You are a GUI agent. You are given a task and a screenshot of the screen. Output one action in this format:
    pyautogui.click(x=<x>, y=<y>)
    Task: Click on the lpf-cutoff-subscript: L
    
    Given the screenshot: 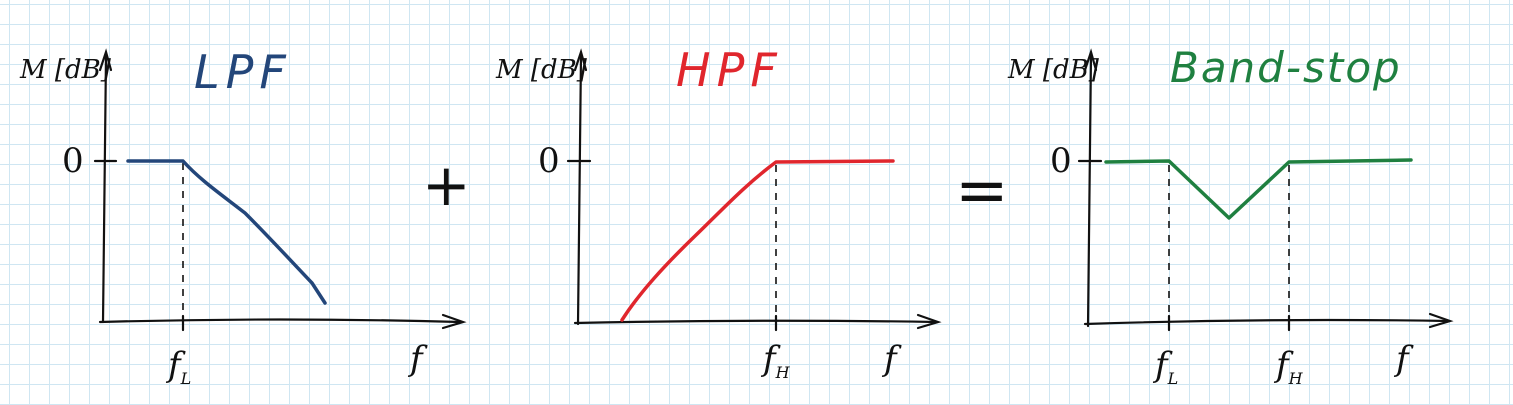 What is the action you would take?
    pyautogui.click(x=186, y=378)
    